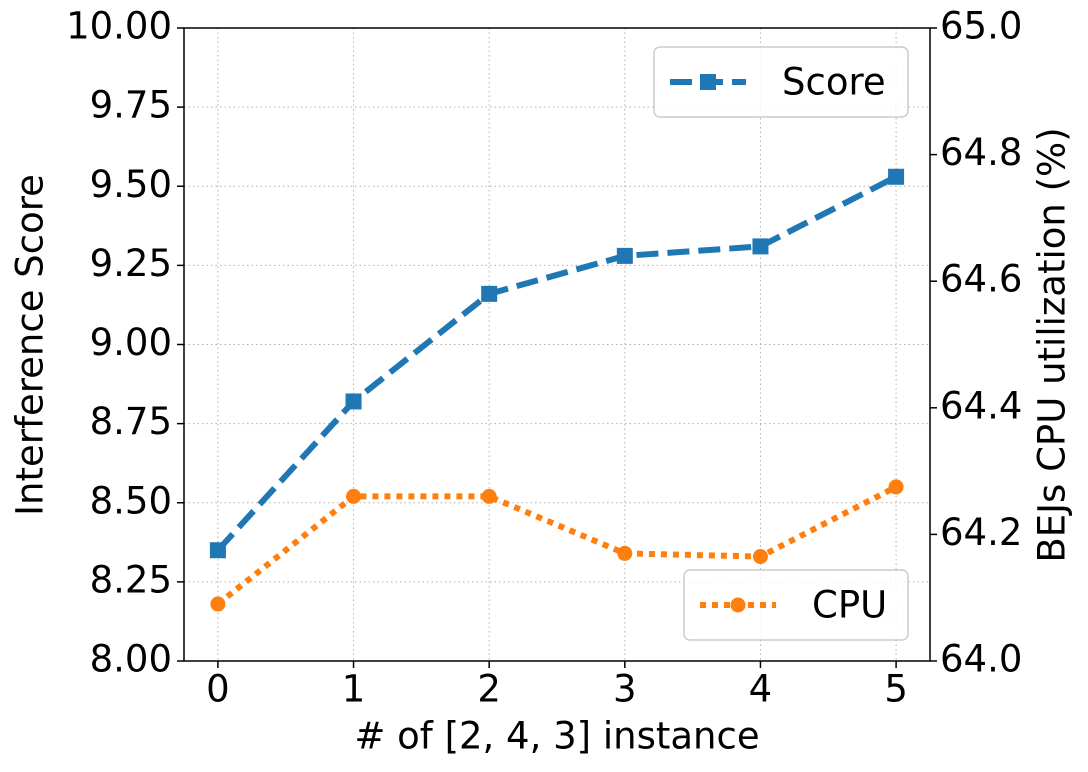 The image size is (1088, 772). I want to click on series-line, so click(557, 545).